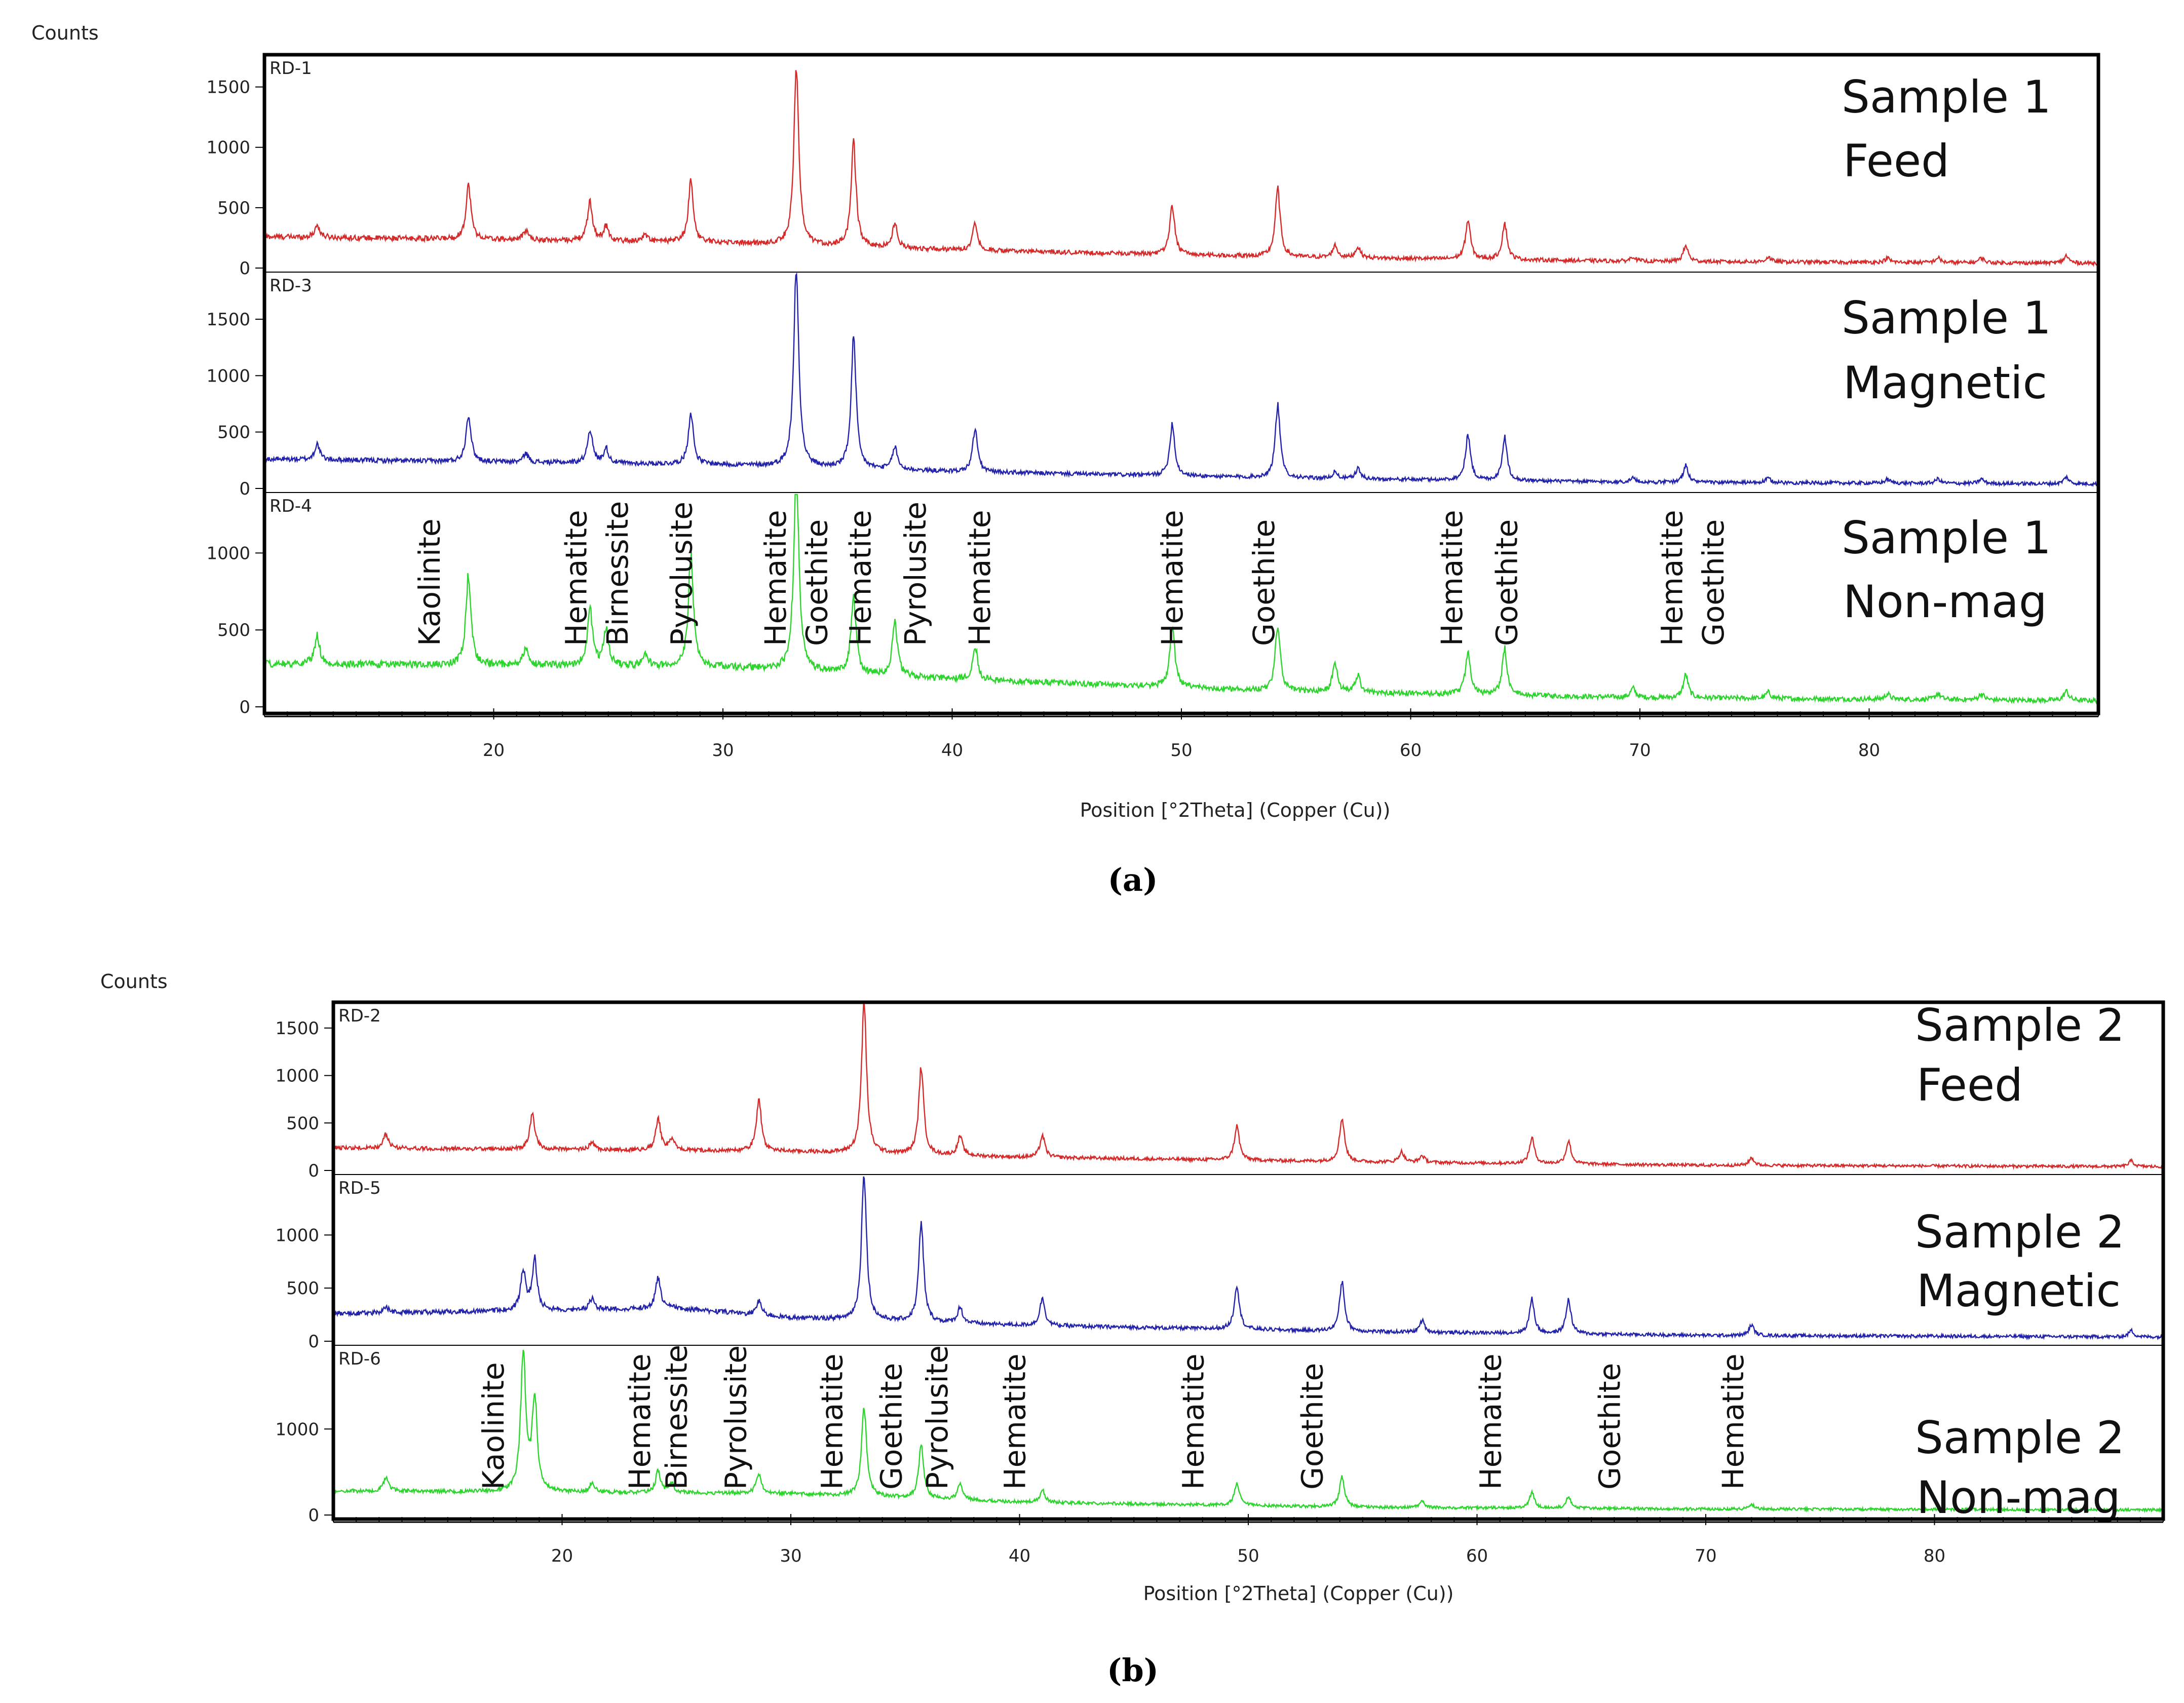 The width and height of the screenshot is (2184, 1703). I want to click on panel-id-label: RD-6, so click(359, 1359).